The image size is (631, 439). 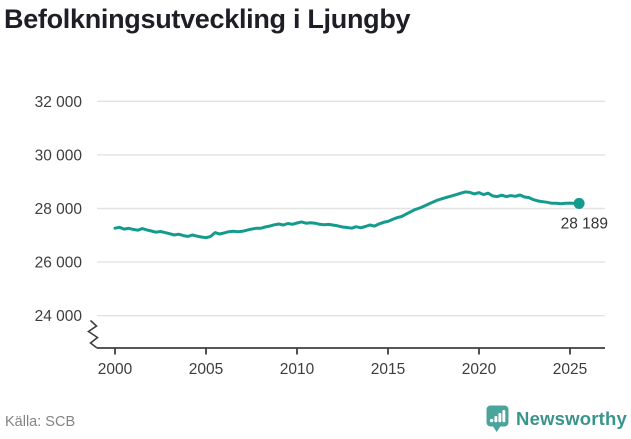 What do you see at coordinates (297, 369) in the screenshot?
I see `x-tick-label: 2010` at bounding box center [297, 369].